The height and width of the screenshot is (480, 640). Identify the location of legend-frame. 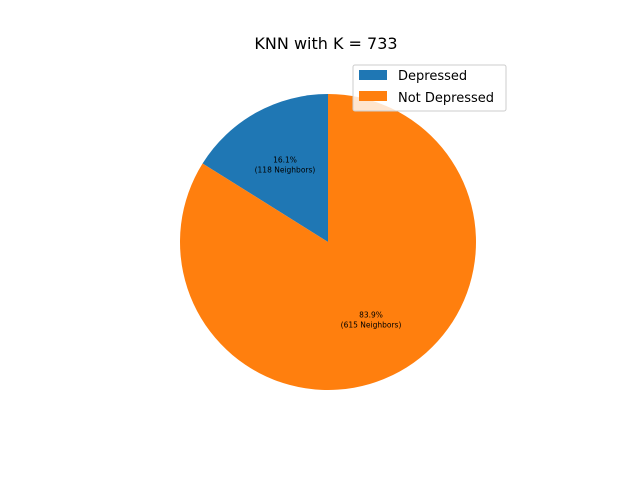
(429, 88).